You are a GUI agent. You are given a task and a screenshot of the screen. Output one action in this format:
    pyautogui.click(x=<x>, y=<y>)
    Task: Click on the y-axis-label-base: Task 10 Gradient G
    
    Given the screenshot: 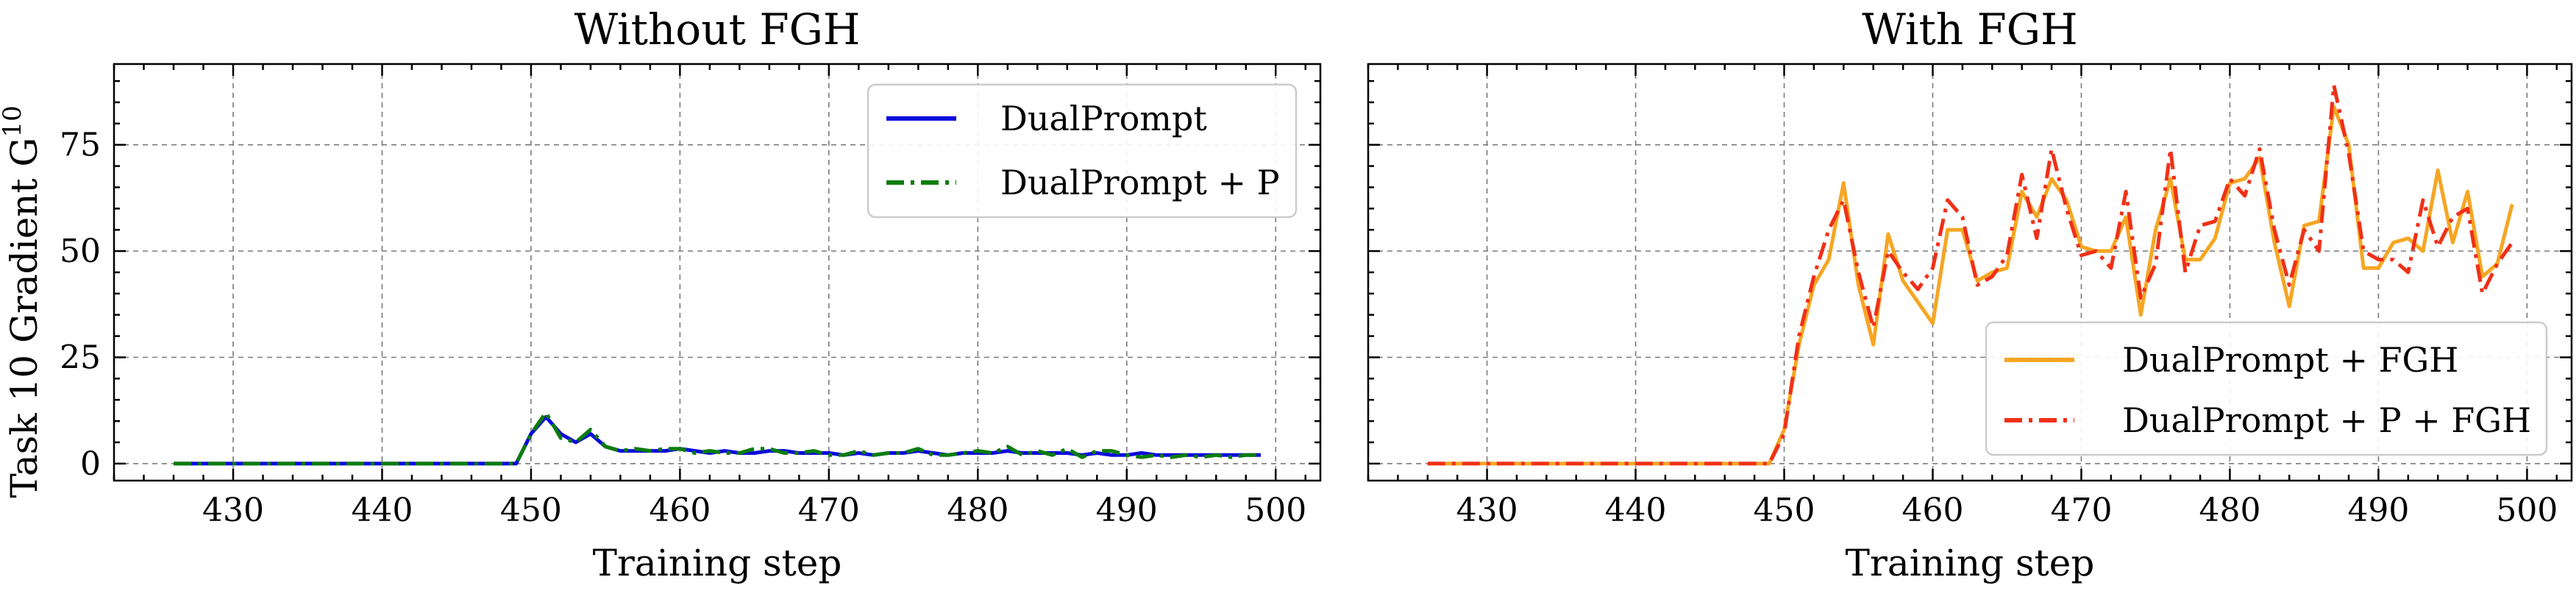 What is the action you would take?
    pyautogui.click(x=24, y=318)
    